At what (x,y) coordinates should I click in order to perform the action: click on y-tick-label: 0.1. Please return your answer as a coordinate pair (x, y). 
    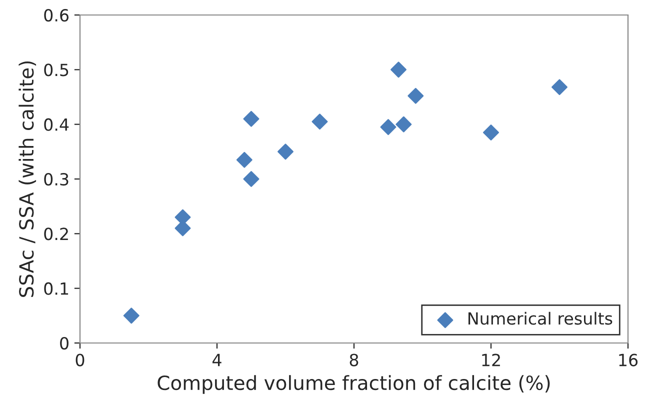
    Looking at the image, I should click on (56, 288).